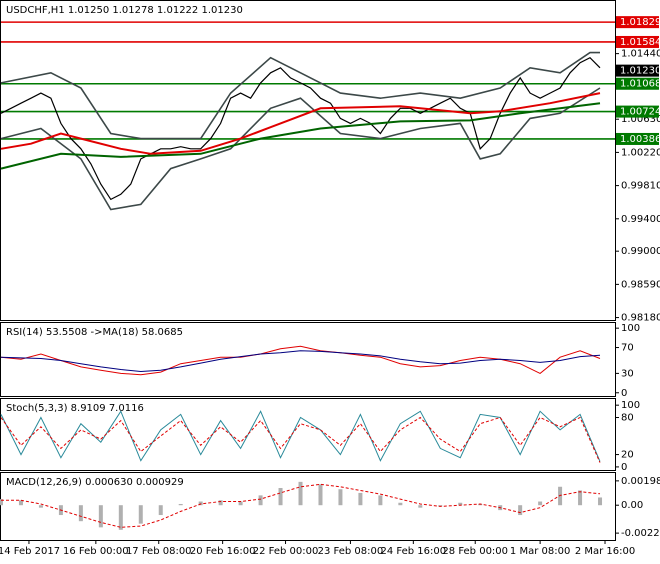 The height and width of the screenshot is (564, 660). I want to click on level-label: 1.00386, so click(640, 139).